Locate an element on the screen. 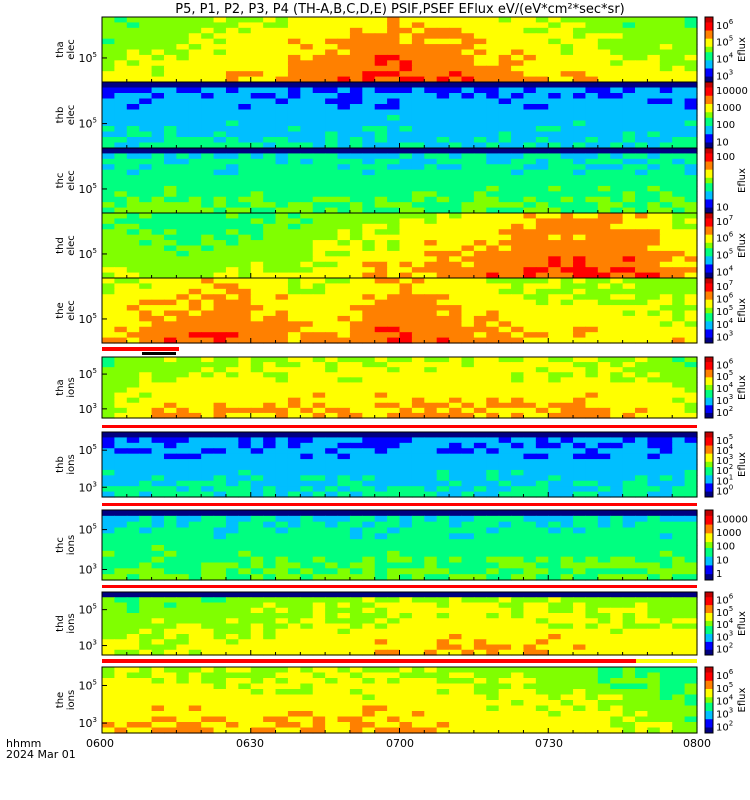 The image size is (750, 800). panel-label-species: elec is located at coordinates (71, 245).